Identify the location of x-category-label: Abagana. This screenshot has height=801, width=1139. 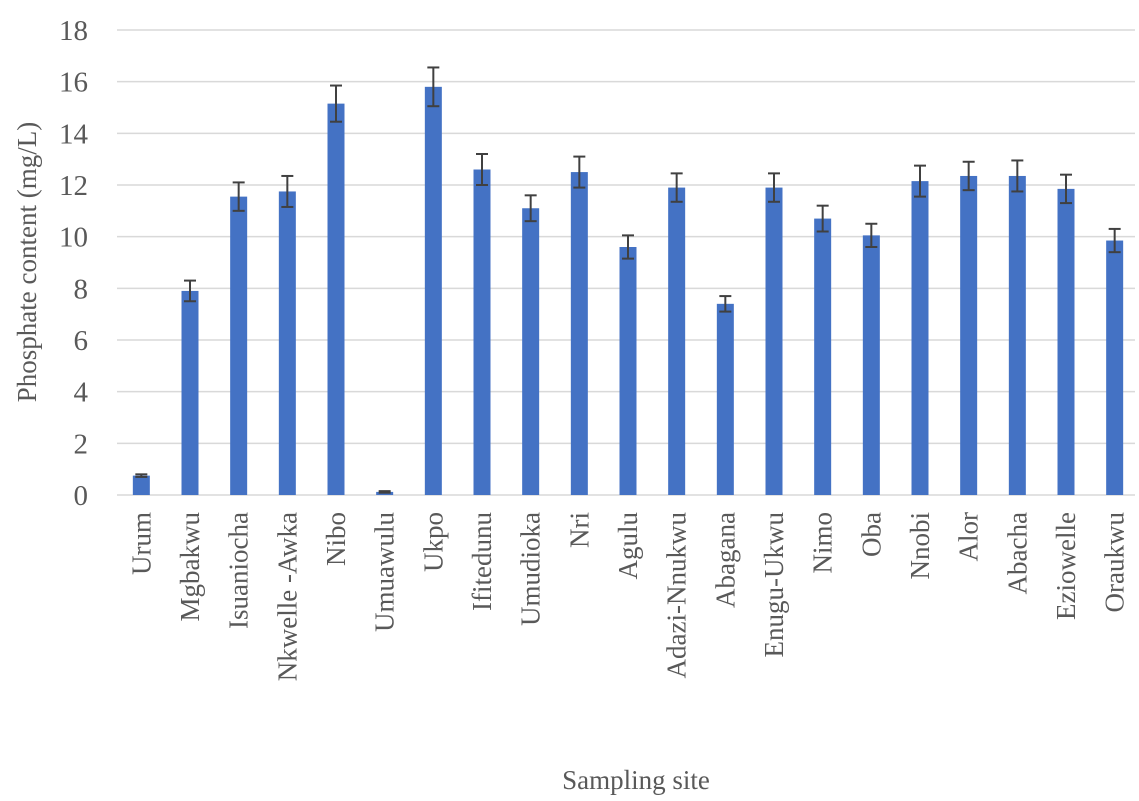
(725, 560).